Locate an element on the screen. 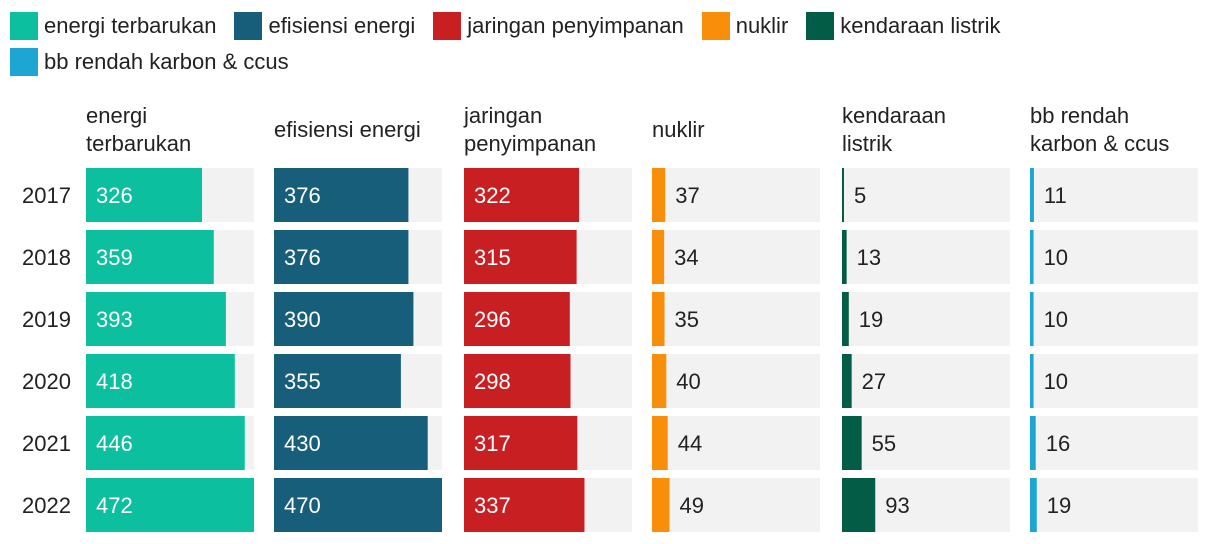 The image size is (1220, 544). column-title: kendaraan listrik is located at coordinates (894, 129).